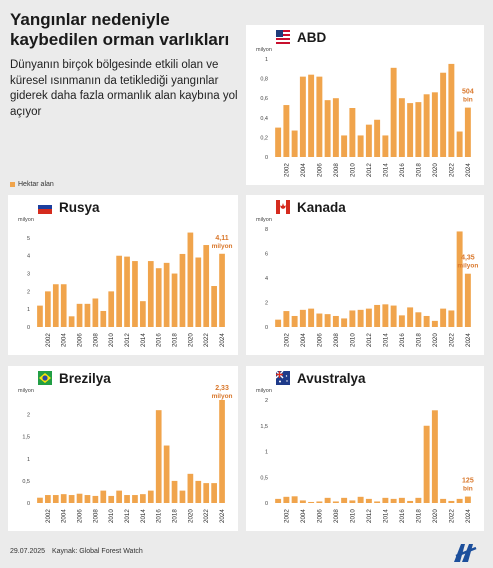  I want to click on x-tick-label: 2016, so click(402, 340).